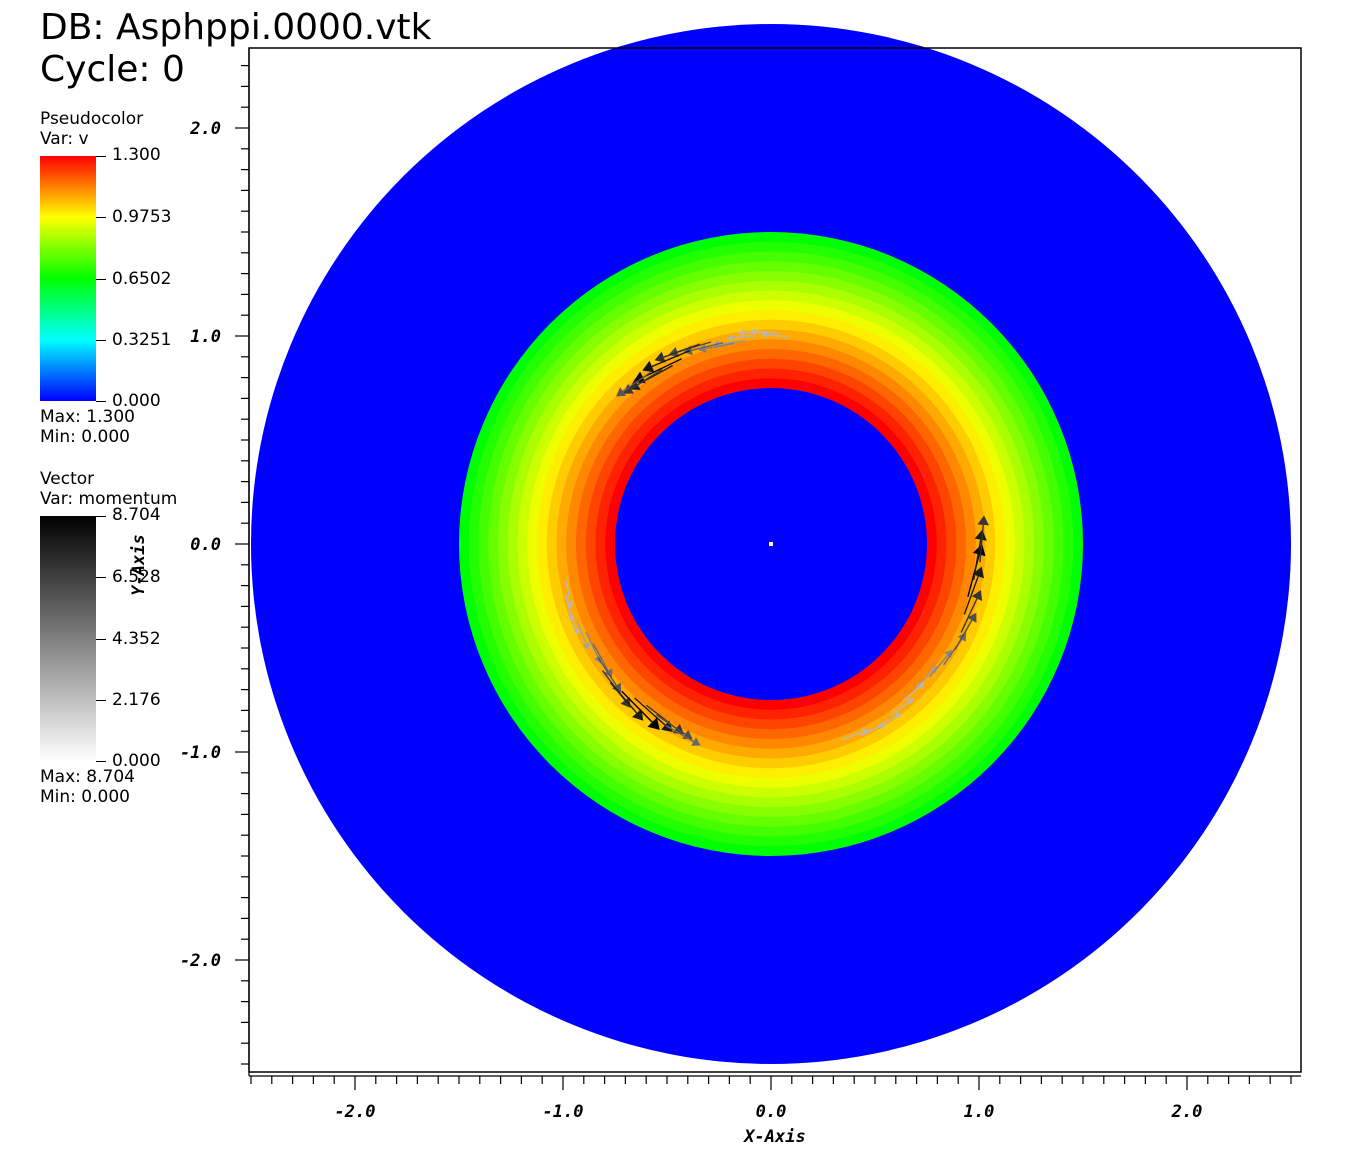 This screenshot has height=1164, width=1350. What do you see at coordinates (773, 1137) in the screenshot?
I see `x-axis-title: X-Axis` at bounding box center [773, 1137].